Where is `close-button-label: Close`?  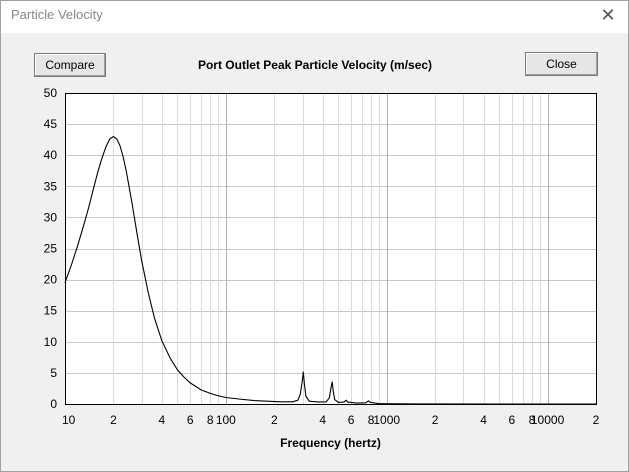 close-button-label: Close is located at coordinates (561, 64).